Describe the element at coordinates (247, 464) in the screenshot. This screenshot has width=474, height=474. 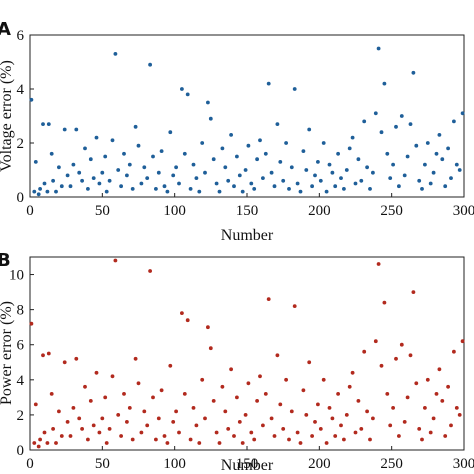
I see `panel-b-x-tick-label: 150` at that location.